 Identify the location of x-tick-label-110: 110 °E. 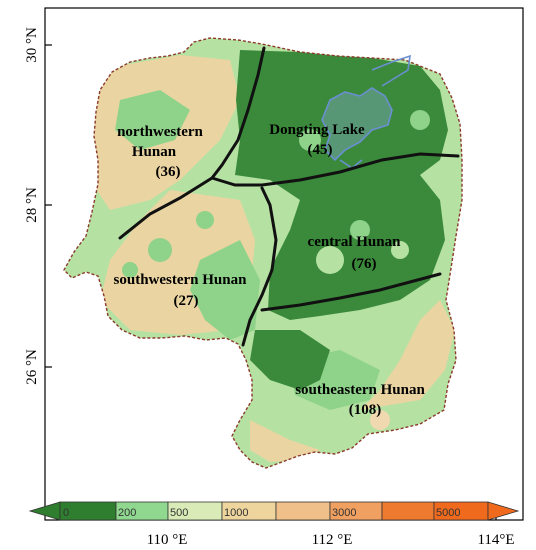
(167, 540).